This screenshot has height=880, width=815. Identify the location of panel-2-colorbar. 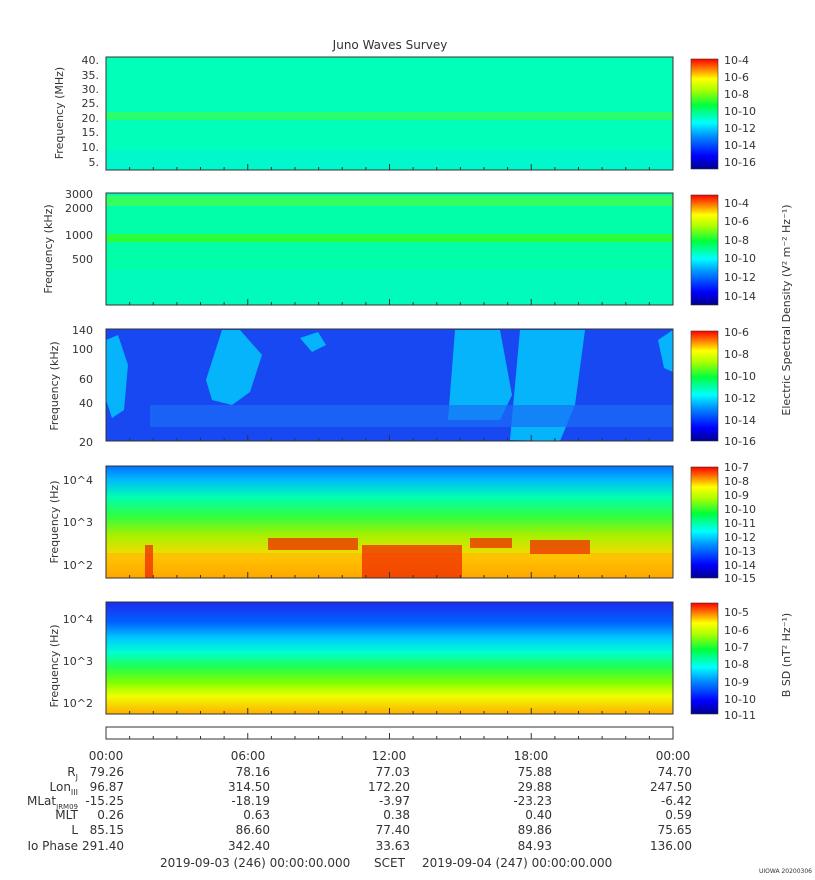
(704, 250).